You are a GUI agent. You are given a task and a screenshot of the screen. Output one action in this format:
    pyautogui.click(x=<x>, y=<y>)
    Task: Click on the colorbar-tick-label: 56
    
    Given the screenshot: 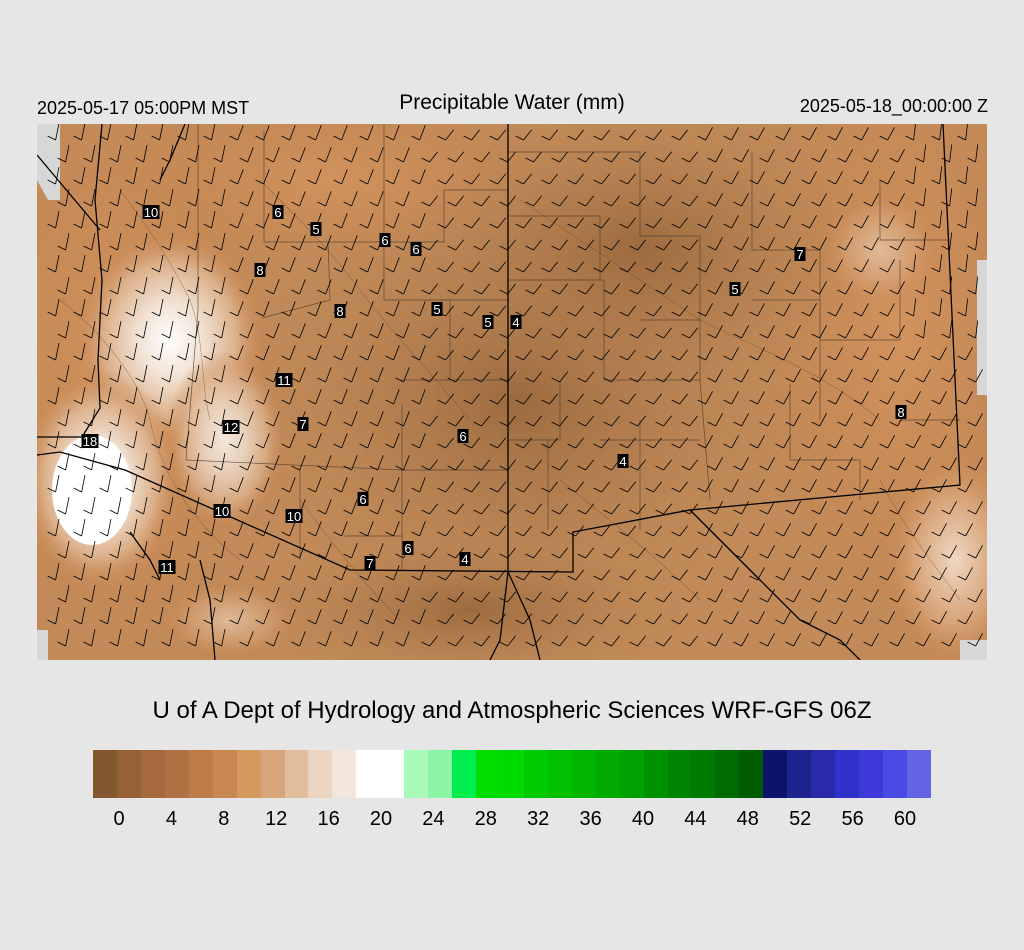 What is the action you would take?
    pyautogui.click(x=852, y=819)
    